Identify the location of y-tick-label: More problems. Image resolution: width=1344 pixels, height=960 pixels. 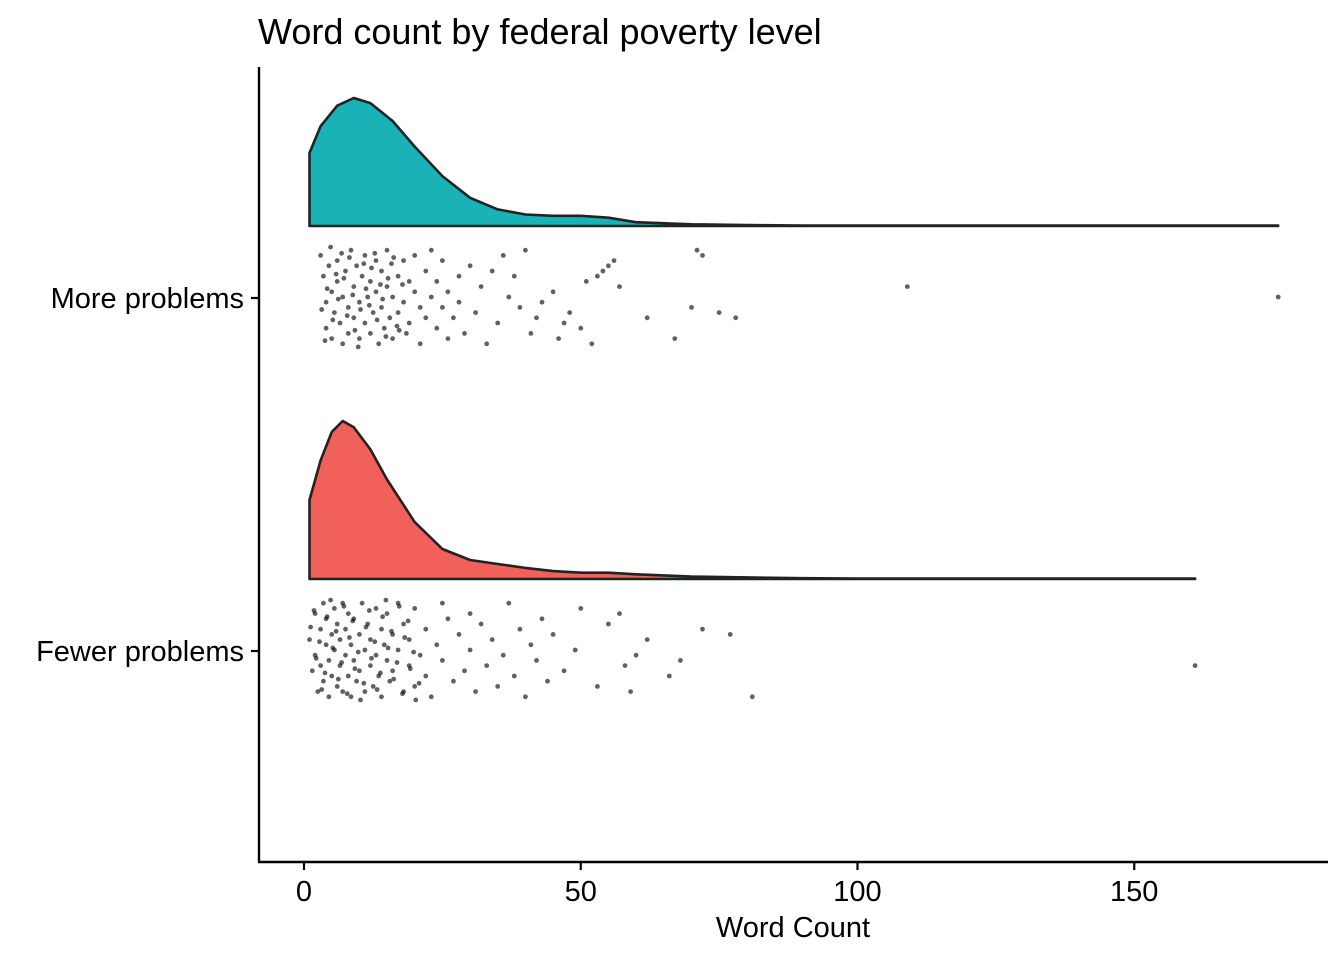
(147, 299).